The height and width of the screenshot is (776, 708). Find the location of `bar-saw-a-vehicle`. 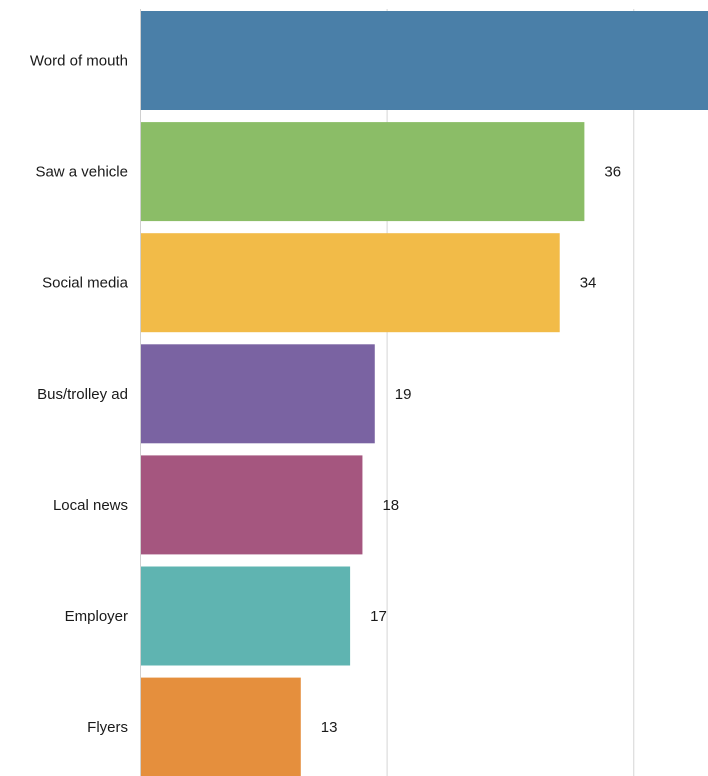

bar-saw-a-vehicle is located at coordinates (362, 172).